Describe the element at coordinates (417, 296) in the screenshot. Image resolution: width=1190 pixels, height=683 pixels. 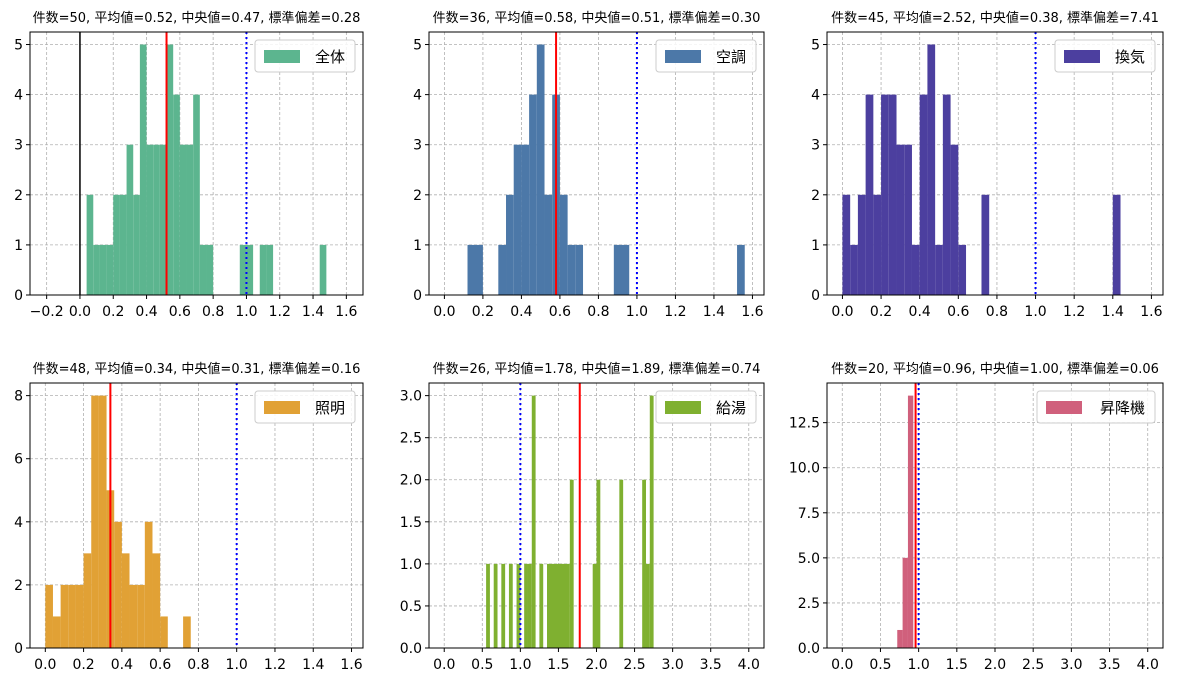
I see `y-tick-label: 0` at that location.